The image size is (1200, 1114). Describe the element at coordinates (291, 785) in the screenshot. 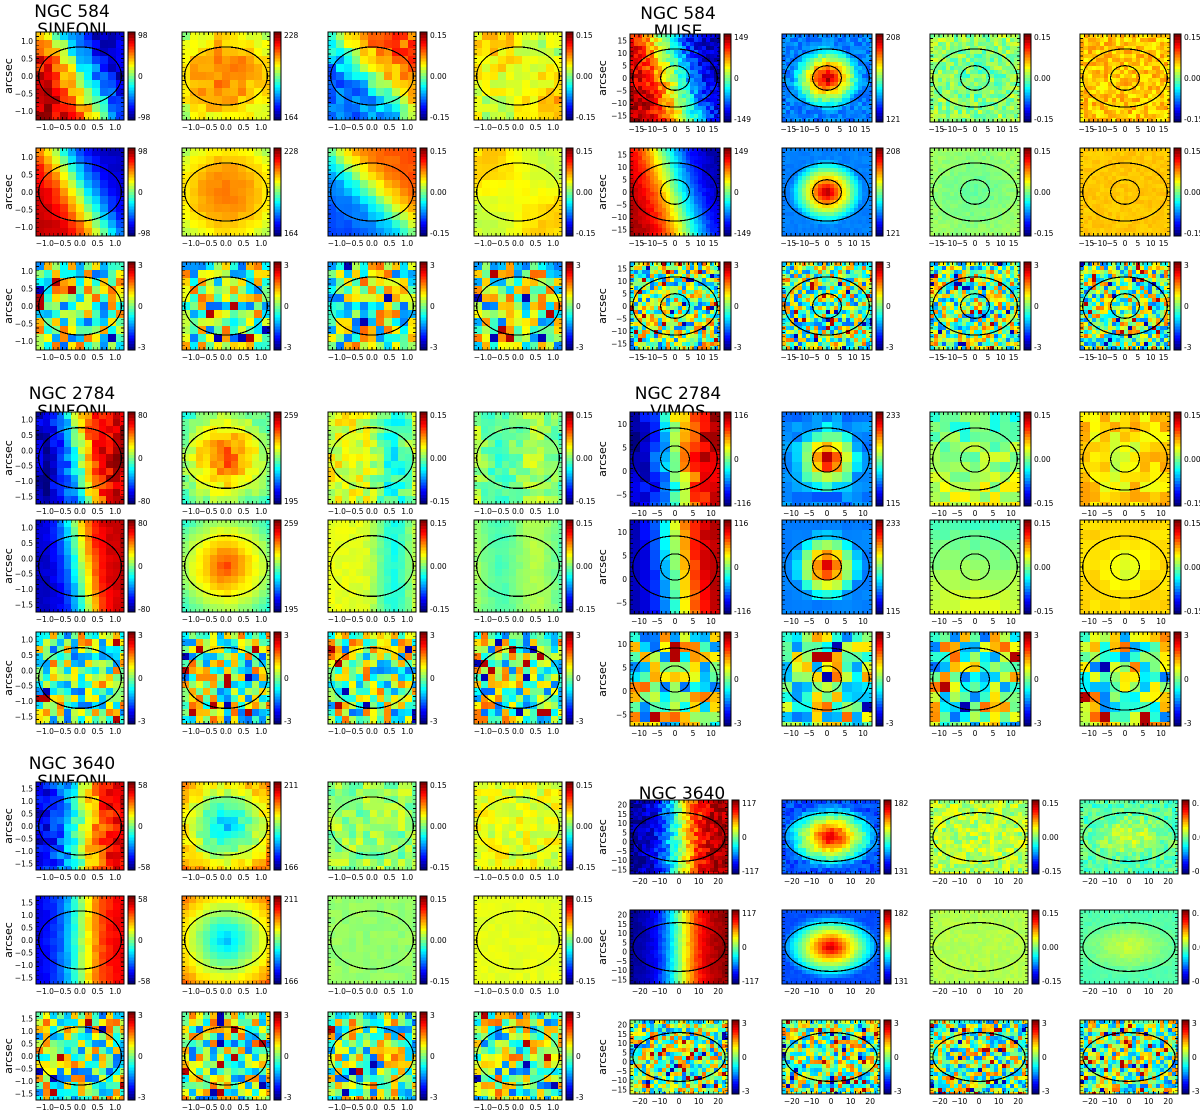

I see `colorbar-label: 211` at that location.